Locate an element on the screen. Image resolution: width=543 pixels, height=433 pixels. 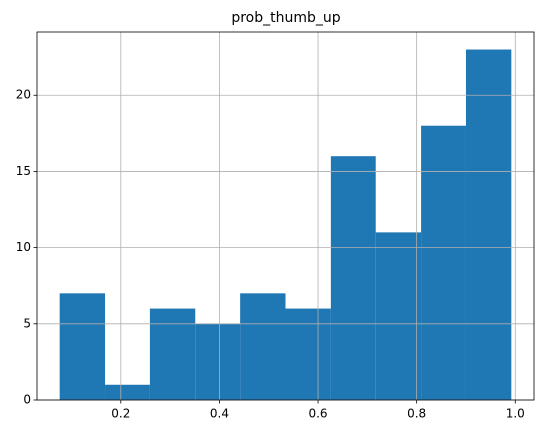
y-tick-label: 10 is located at coordinates (23, 247).